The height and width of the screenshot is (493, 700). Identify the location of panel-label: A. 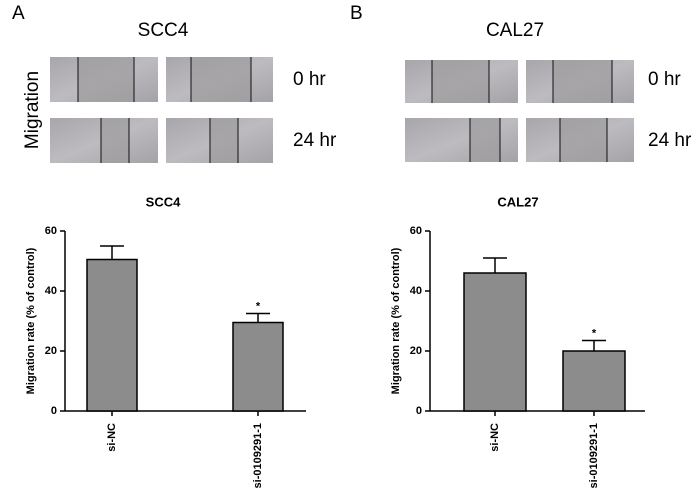
(18, 13).